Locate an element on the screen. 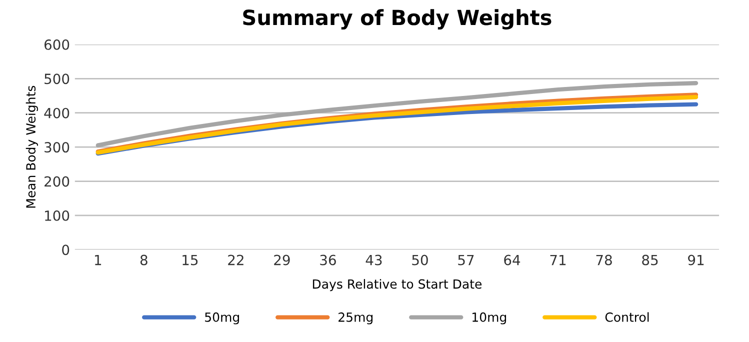 Image resolution: width=749 pixels, height=342 pixels. legend-label: 25mg is located at coordinates (355, 318).